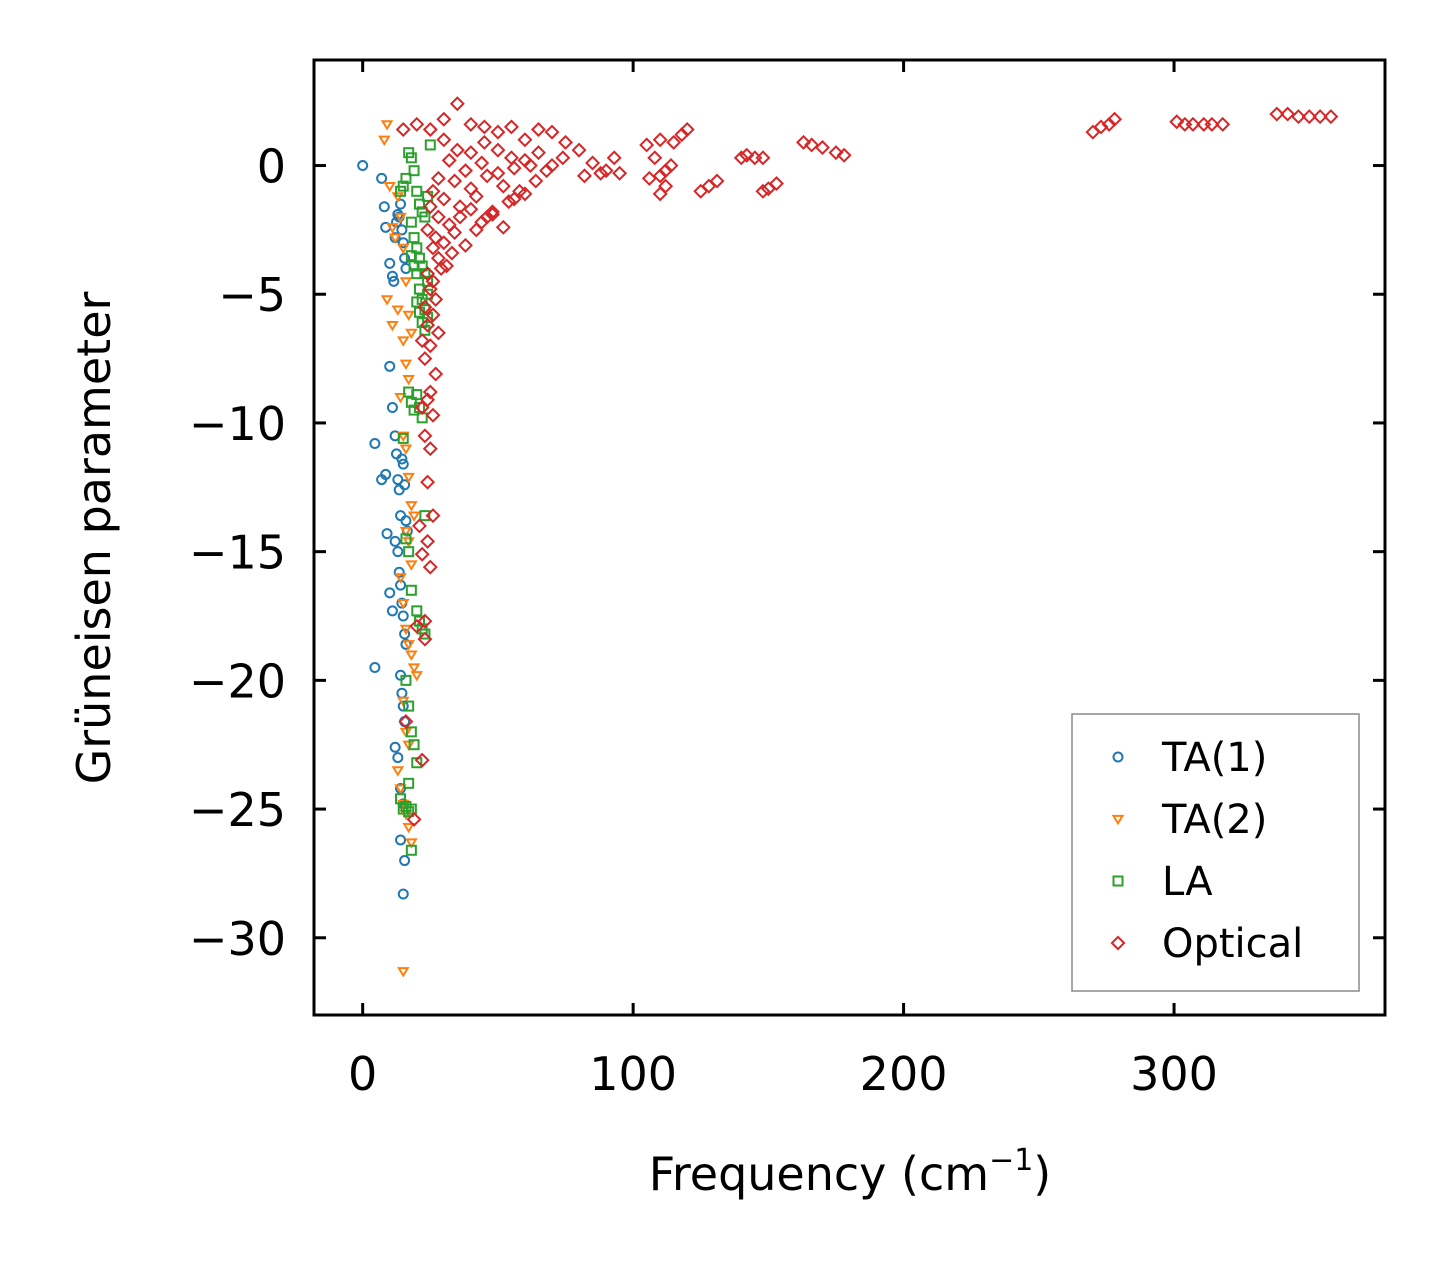 The image size is (1443, 1264). Describe the element at coordinates (271, 167) in the screenshot. I see `y-tick-label: 0` at that location.